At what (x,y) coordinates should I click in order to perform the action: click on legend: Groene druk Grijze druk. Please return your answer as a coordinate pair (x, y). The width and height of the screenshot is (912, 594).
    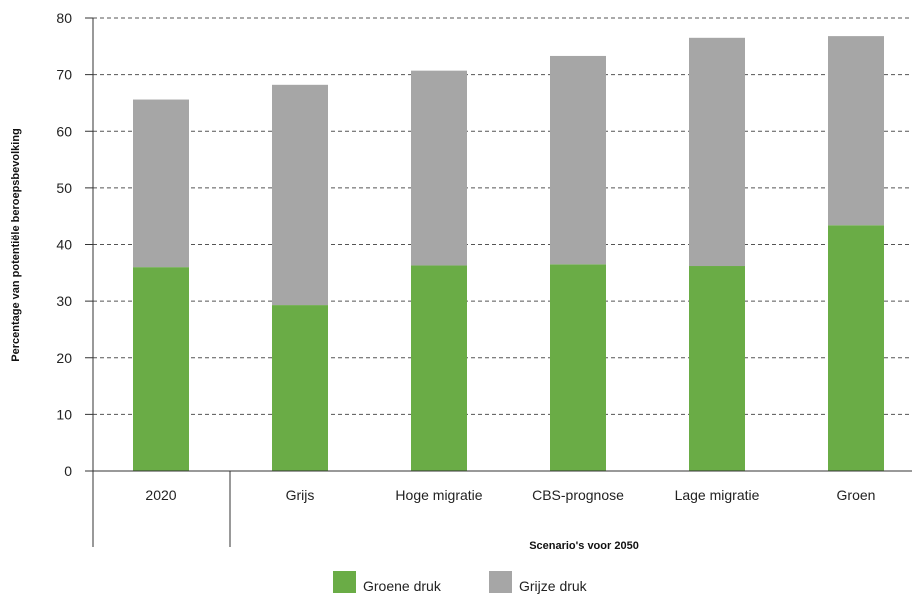
    Looking at the image, I should click on (460, 582).